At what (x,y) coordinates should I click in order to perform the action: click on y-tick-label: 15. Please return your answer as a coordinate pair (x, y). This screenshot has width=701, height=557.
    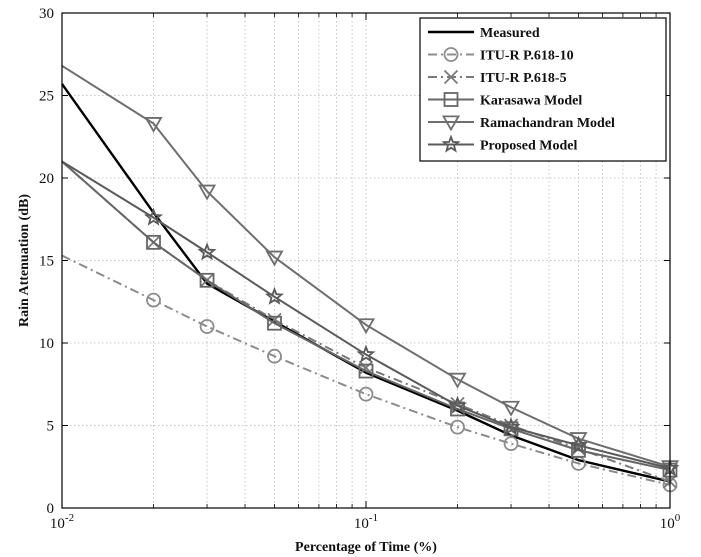
    Looking at the image, I should click on (46, 262).